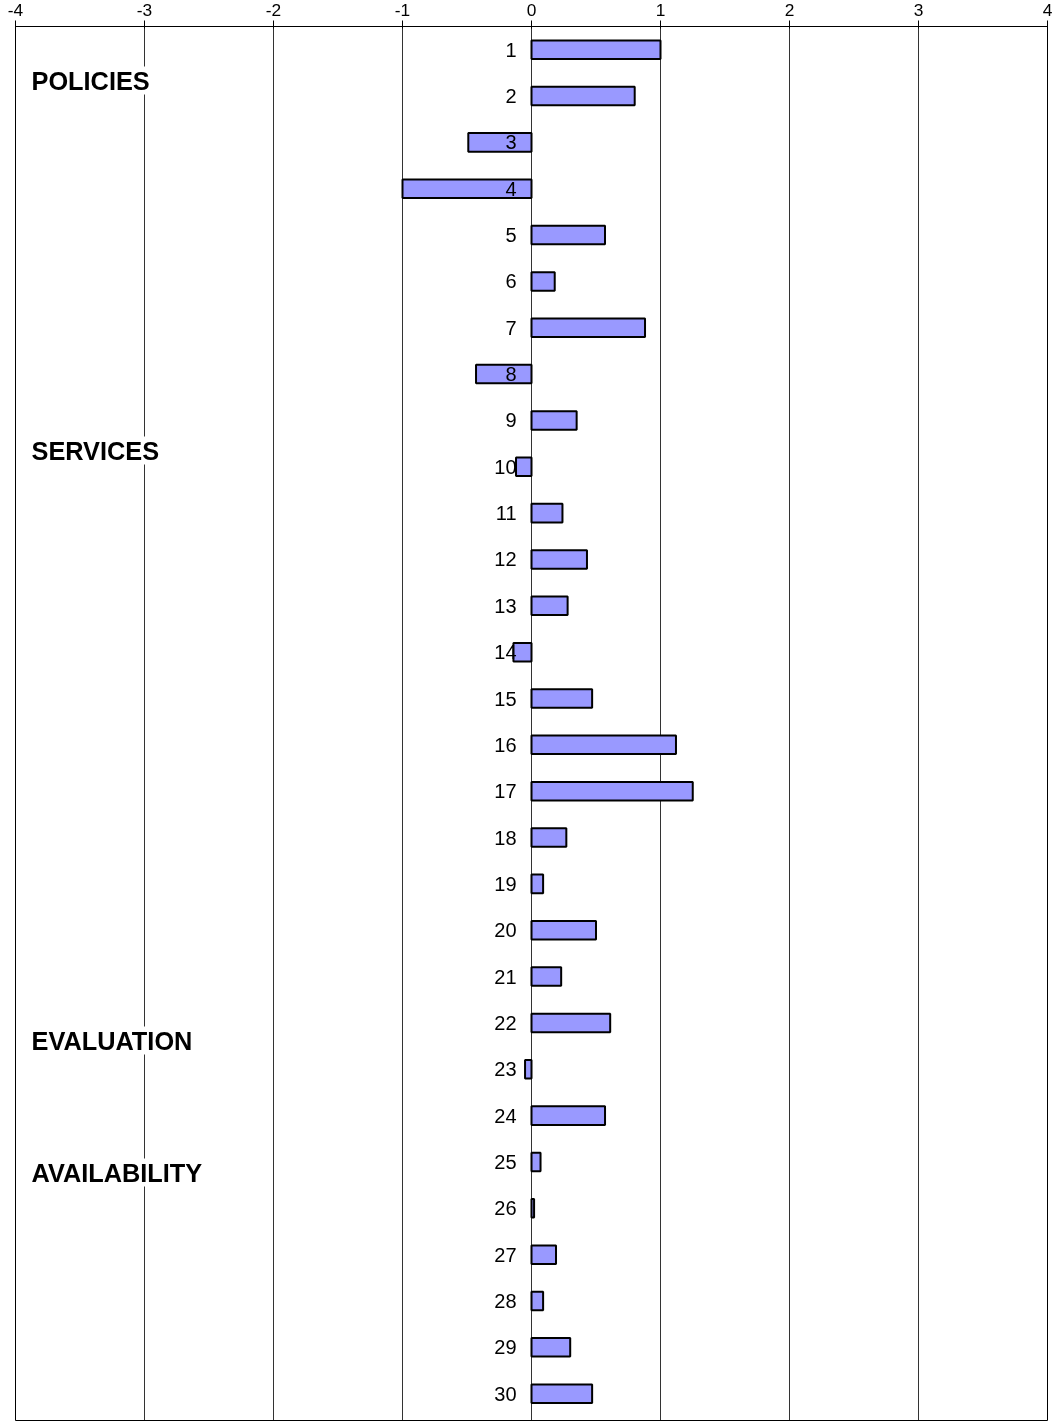 The image size is (1057, 1421). What do you see at coordinates (506, 513) in the screenshot?
I see `y-tick-label: 11` at bounding box center [506, 513].